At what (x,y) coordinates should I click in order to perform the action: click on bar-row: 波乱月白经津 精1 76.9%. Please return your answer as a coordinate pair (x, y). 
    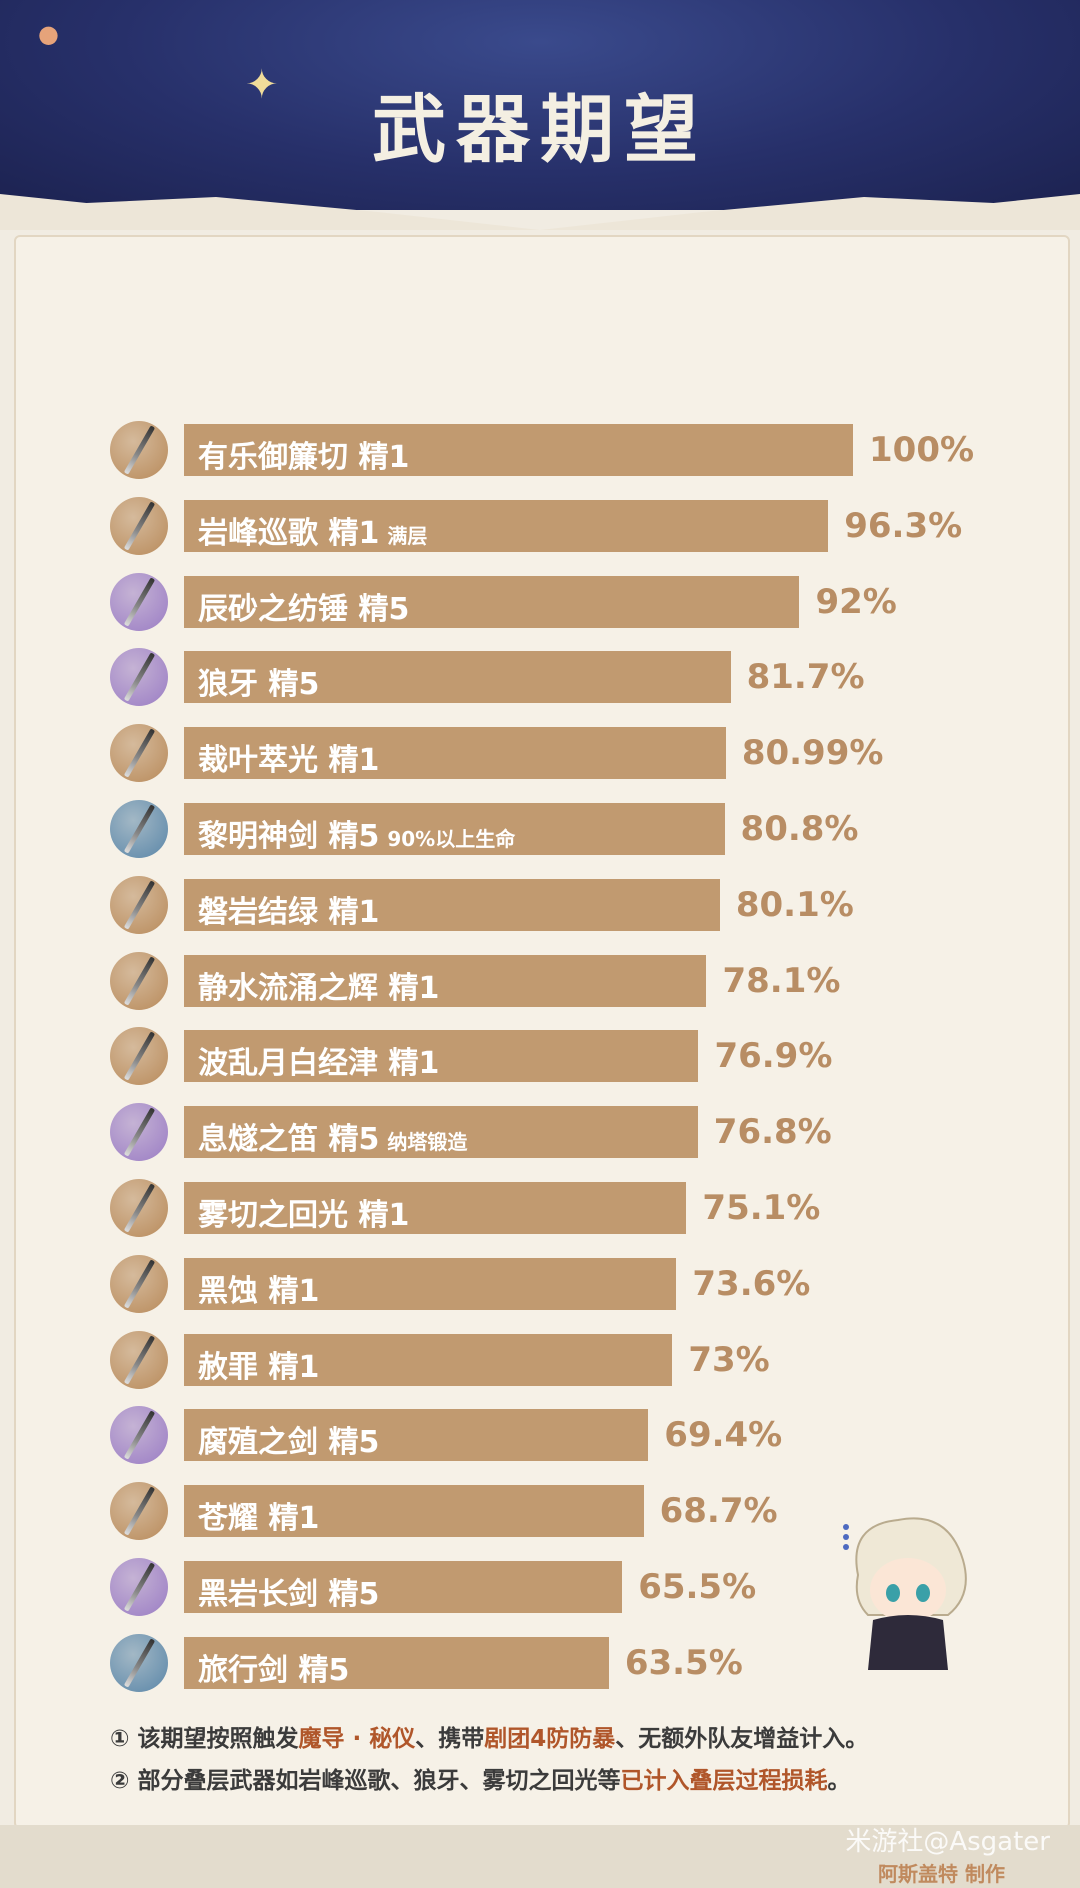
    Looking at the image, I should click on (540, 1056).